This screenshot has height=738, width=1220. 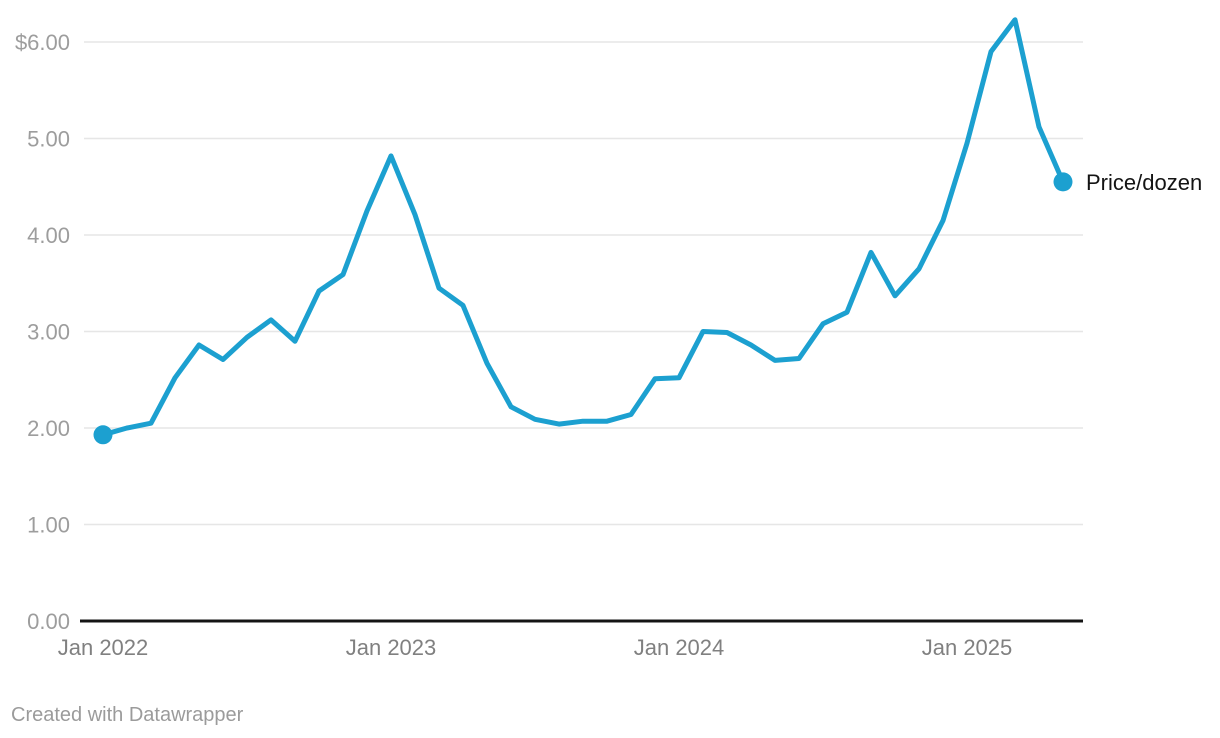 What do you see at coordinates (967, 647) in the screenshot?
I see `x-tick-label: Jan 2025` at bounding box center [967, 647].